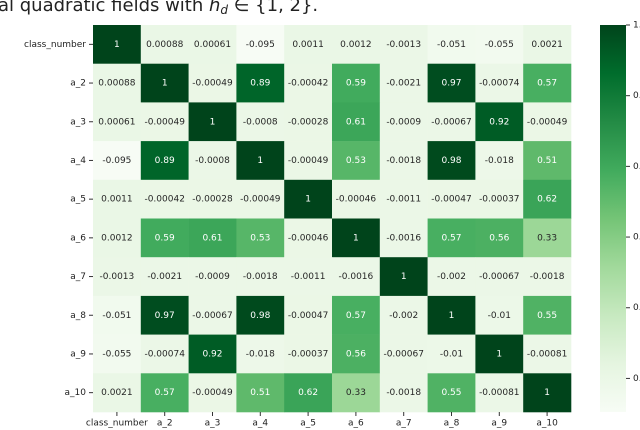 The width and height of the screenshot is (640, 430). I want to click on cell-label: -0.00042, so click(164, 200).